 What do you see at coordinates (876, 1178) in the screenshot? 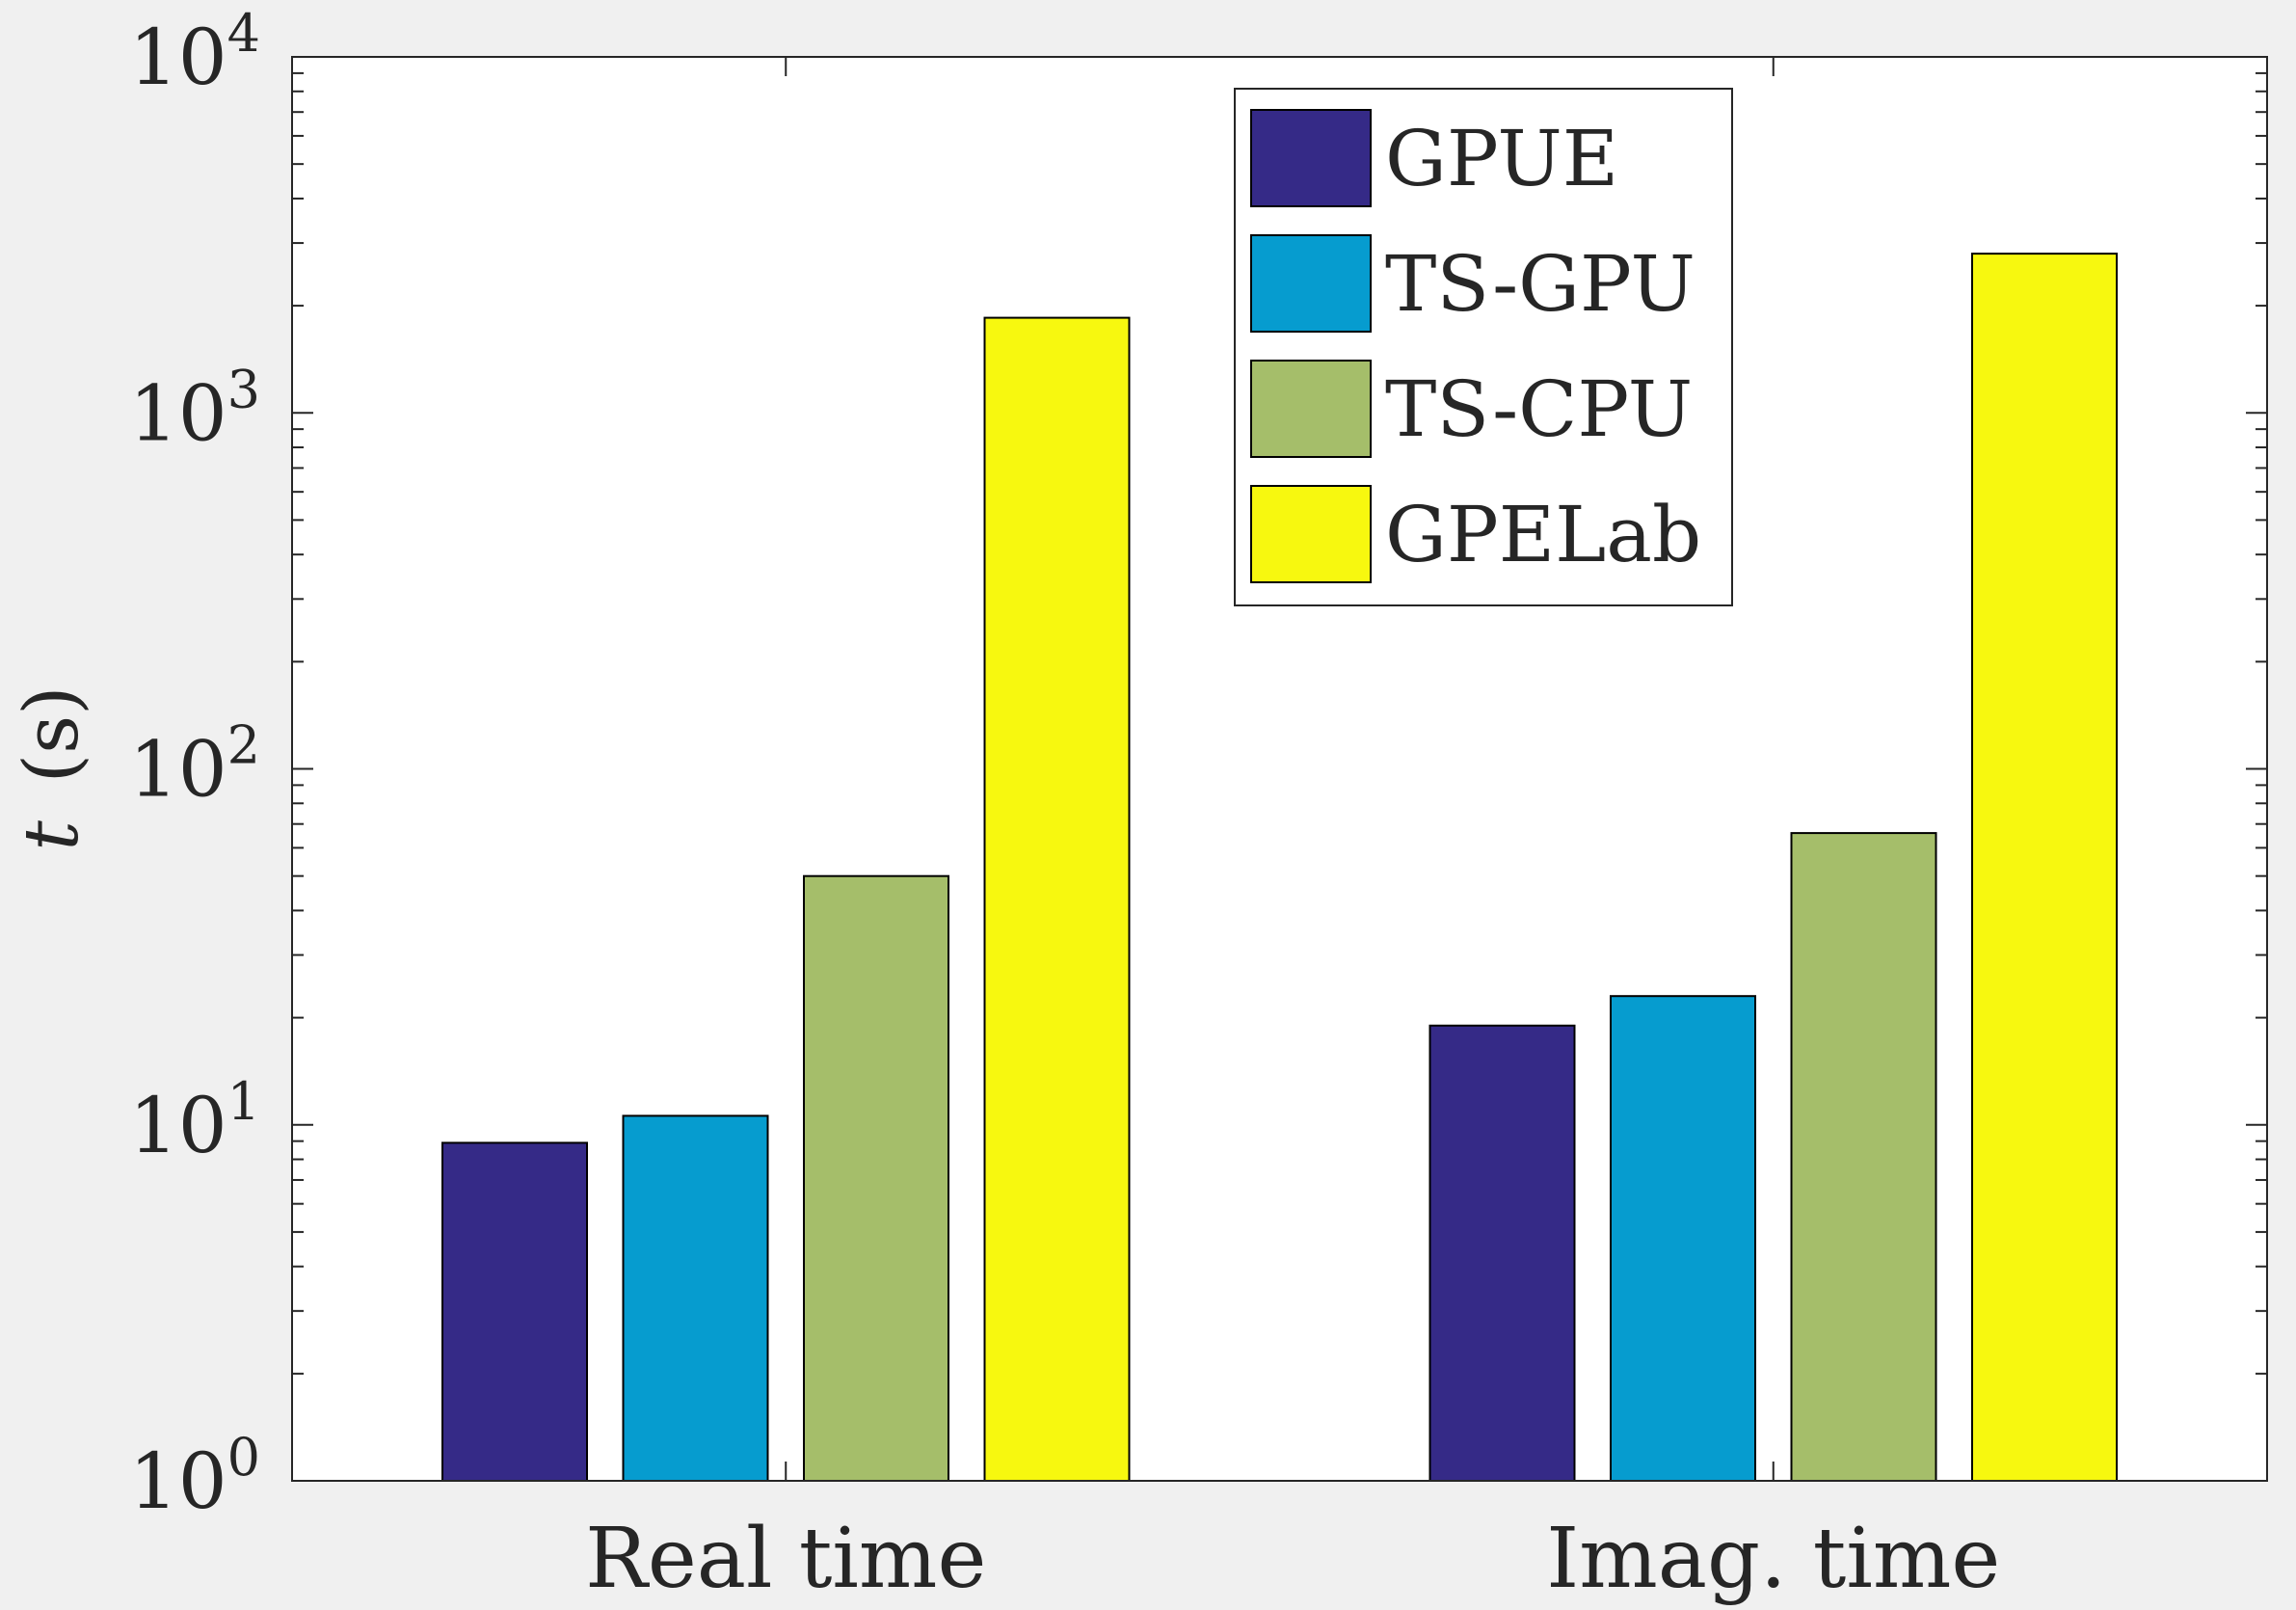
I see `bar-ts-cpu-real-time` at bounding box center [876, 1178].